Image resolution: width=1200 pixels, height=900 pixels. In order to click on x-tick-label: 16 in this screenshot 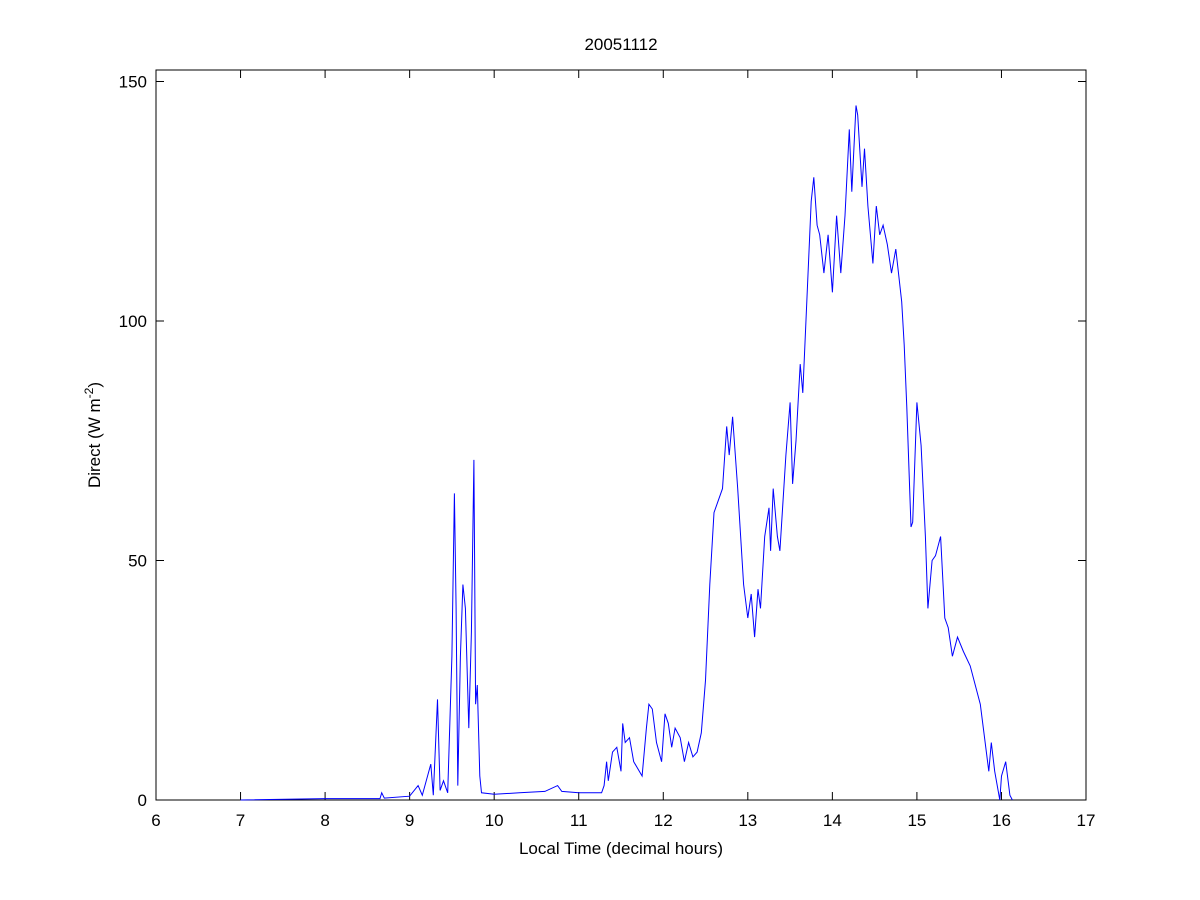, I will do `click(1001, 820)`.